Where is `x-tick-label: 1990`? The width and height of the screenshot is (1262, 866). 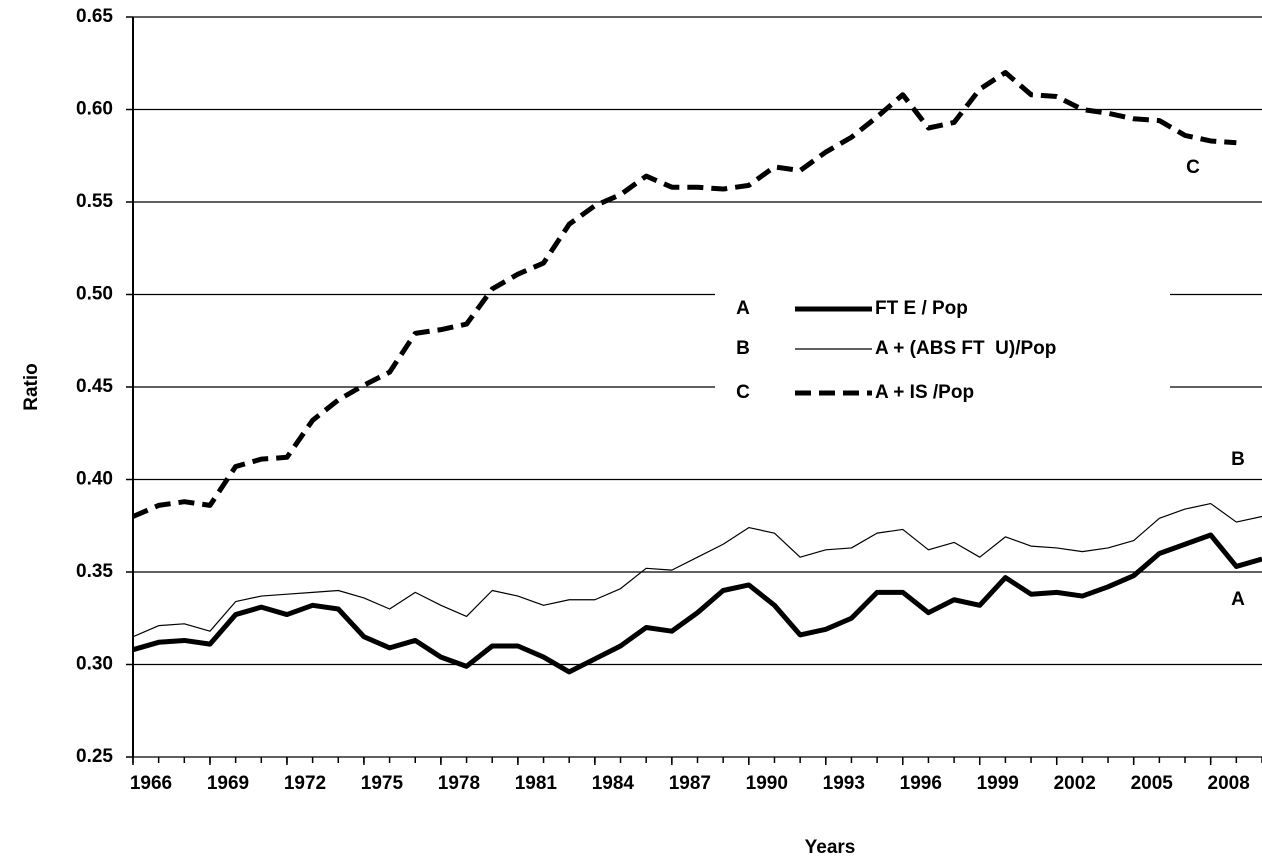 x-tick-label: 1990 is located at coordinates (767, 783).